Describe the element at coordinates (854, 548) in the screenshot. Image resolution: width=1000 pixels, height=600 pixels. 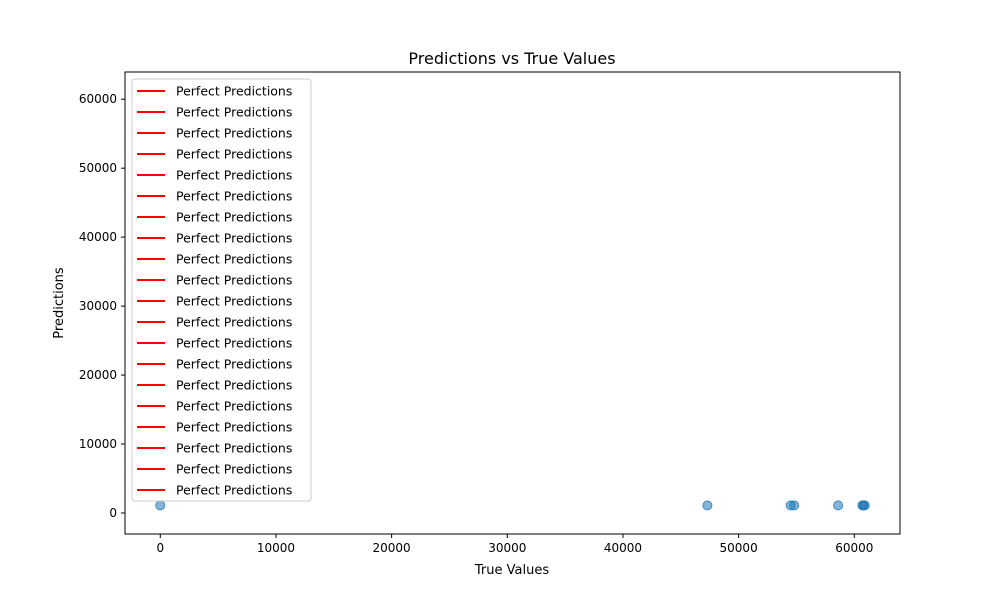
I see `x-tick-label: 60000` at that location.